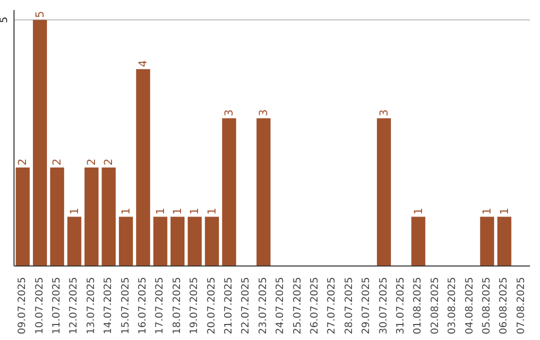  Describe the element at coordinates (194, 305) in the screenshot. I see `x-tick-label: 19.07.2025` at that location.